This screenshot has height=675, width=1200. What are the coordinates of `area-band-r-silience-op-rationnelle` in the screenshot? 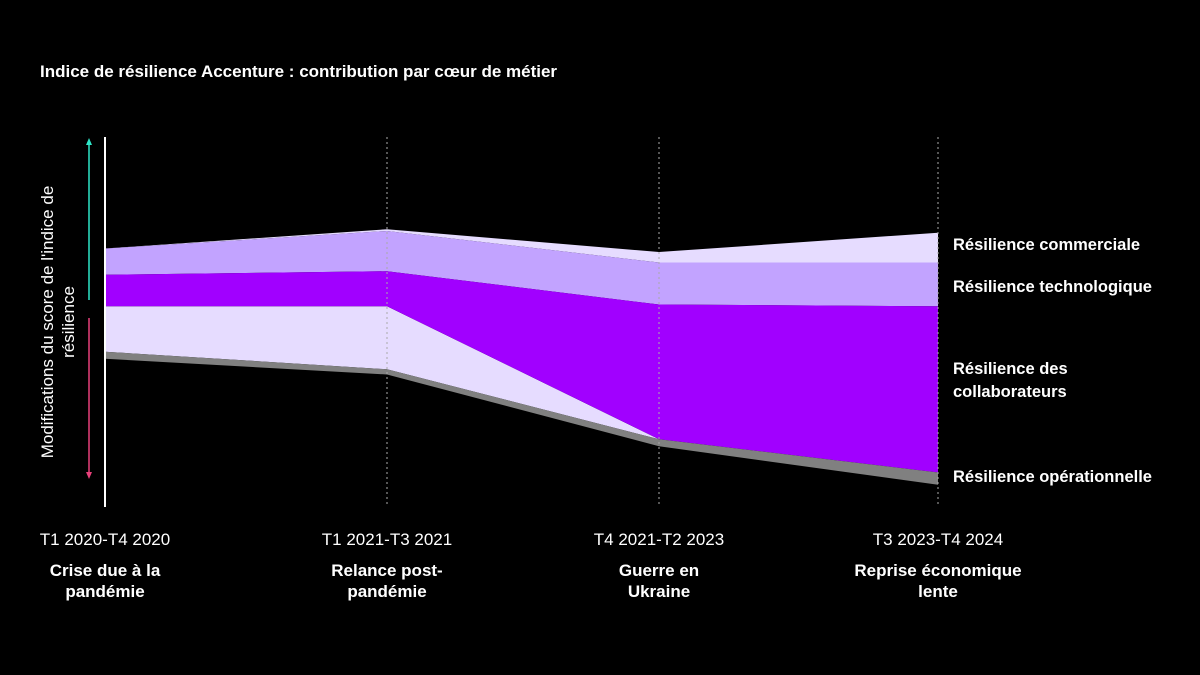 It's located at (521, 418).